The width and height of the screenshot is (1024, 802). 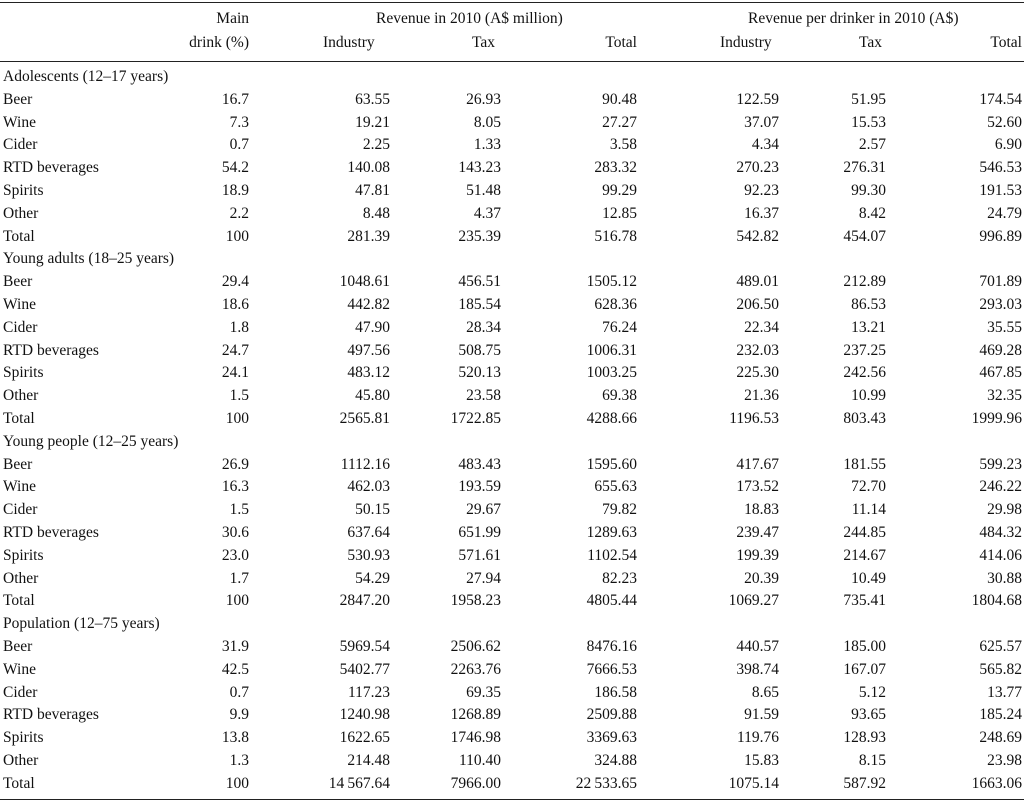 I want to click on cell-tax: 2506.62, so click(x=475, y=646).